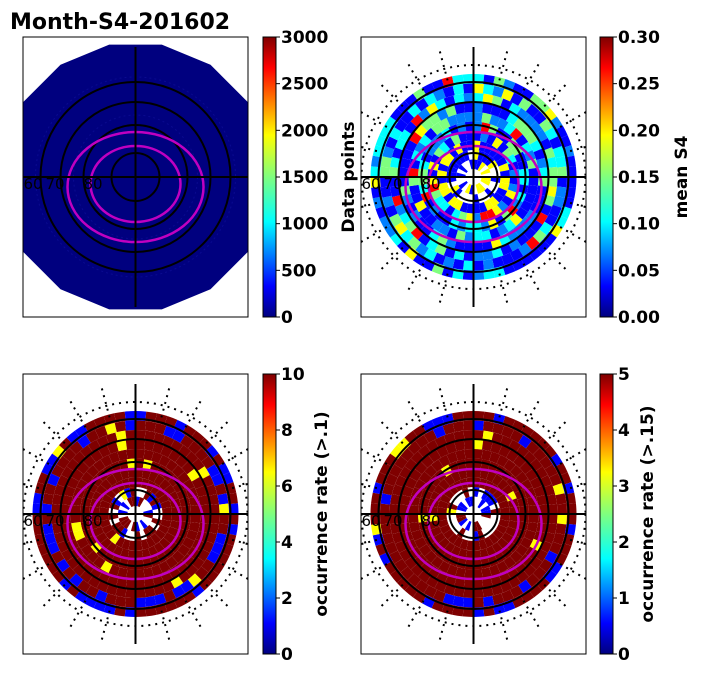 This screenshot has width=701, height=674. I want to click on colorbar-tick-label: 0, so click(287, 318).